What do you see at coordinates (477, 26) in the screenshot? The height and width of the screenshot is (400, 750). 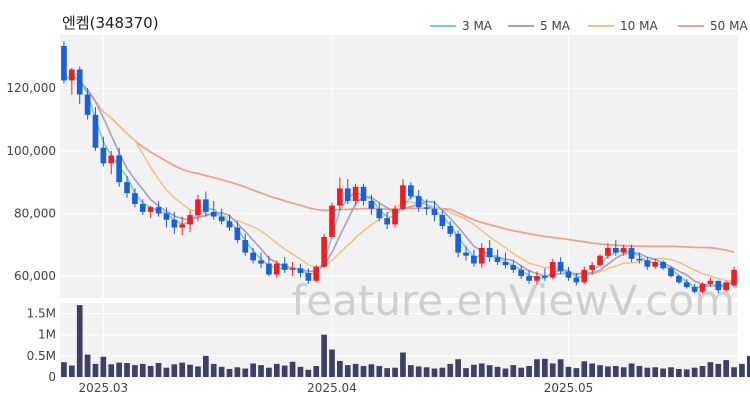 I see `legend-label: 3 MA` at bounding box center [477, 26].